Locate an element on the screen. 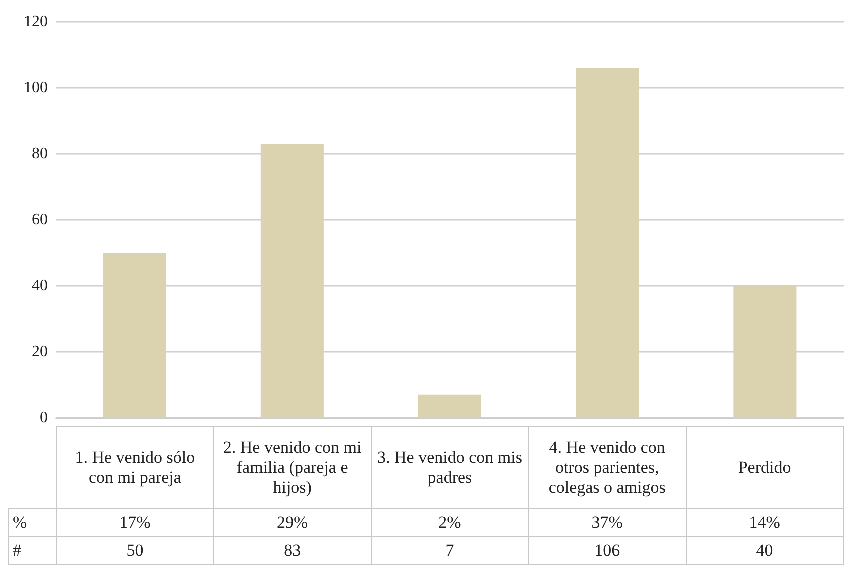 This screenshot has width=852, height=570. data-label: 83 is located at coordinates (293, 550).